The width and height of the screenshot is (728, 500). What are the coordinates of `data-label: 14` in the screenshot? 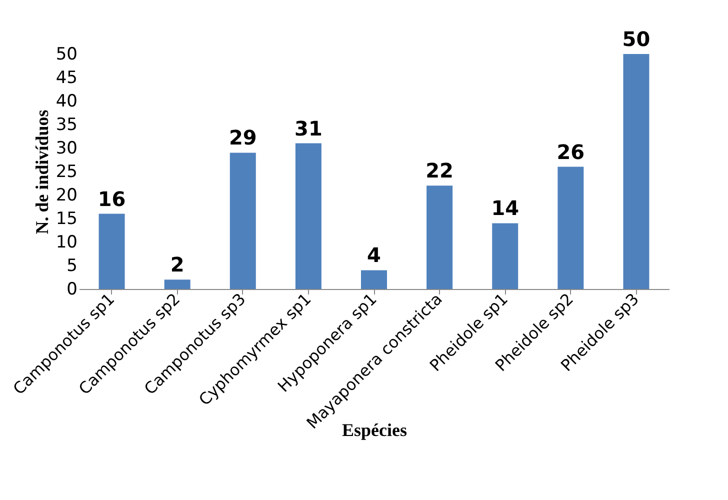 It's located at (505, 208).